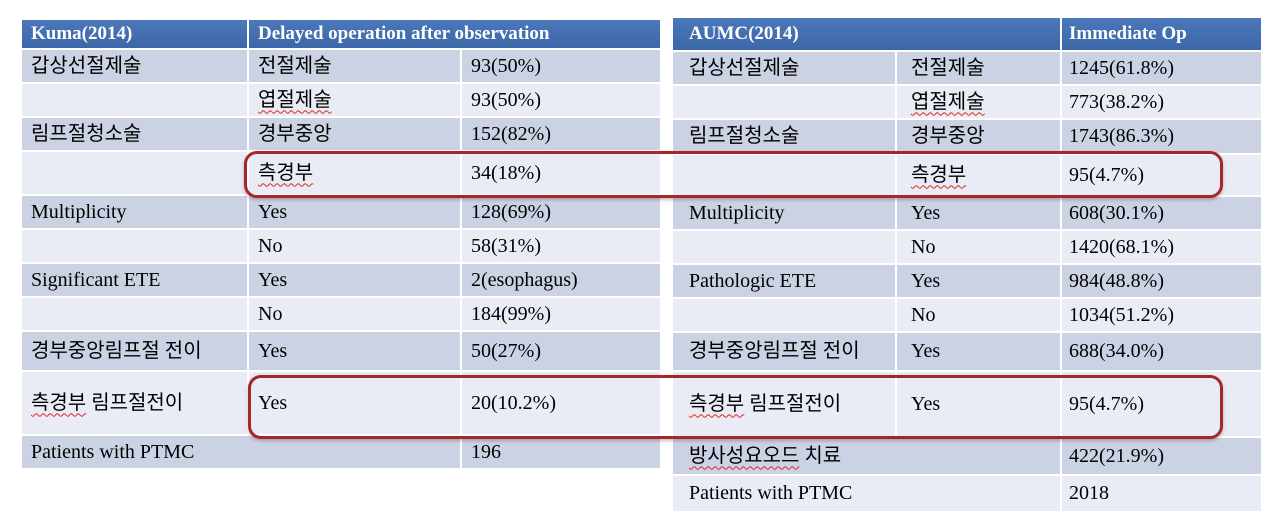 This screenshot has height=517, width=1280. What do you see at coordinates (524, 279) in the screenshot?
I see `cell-text: 2(esophagus)` at bounding box center [524, 279].